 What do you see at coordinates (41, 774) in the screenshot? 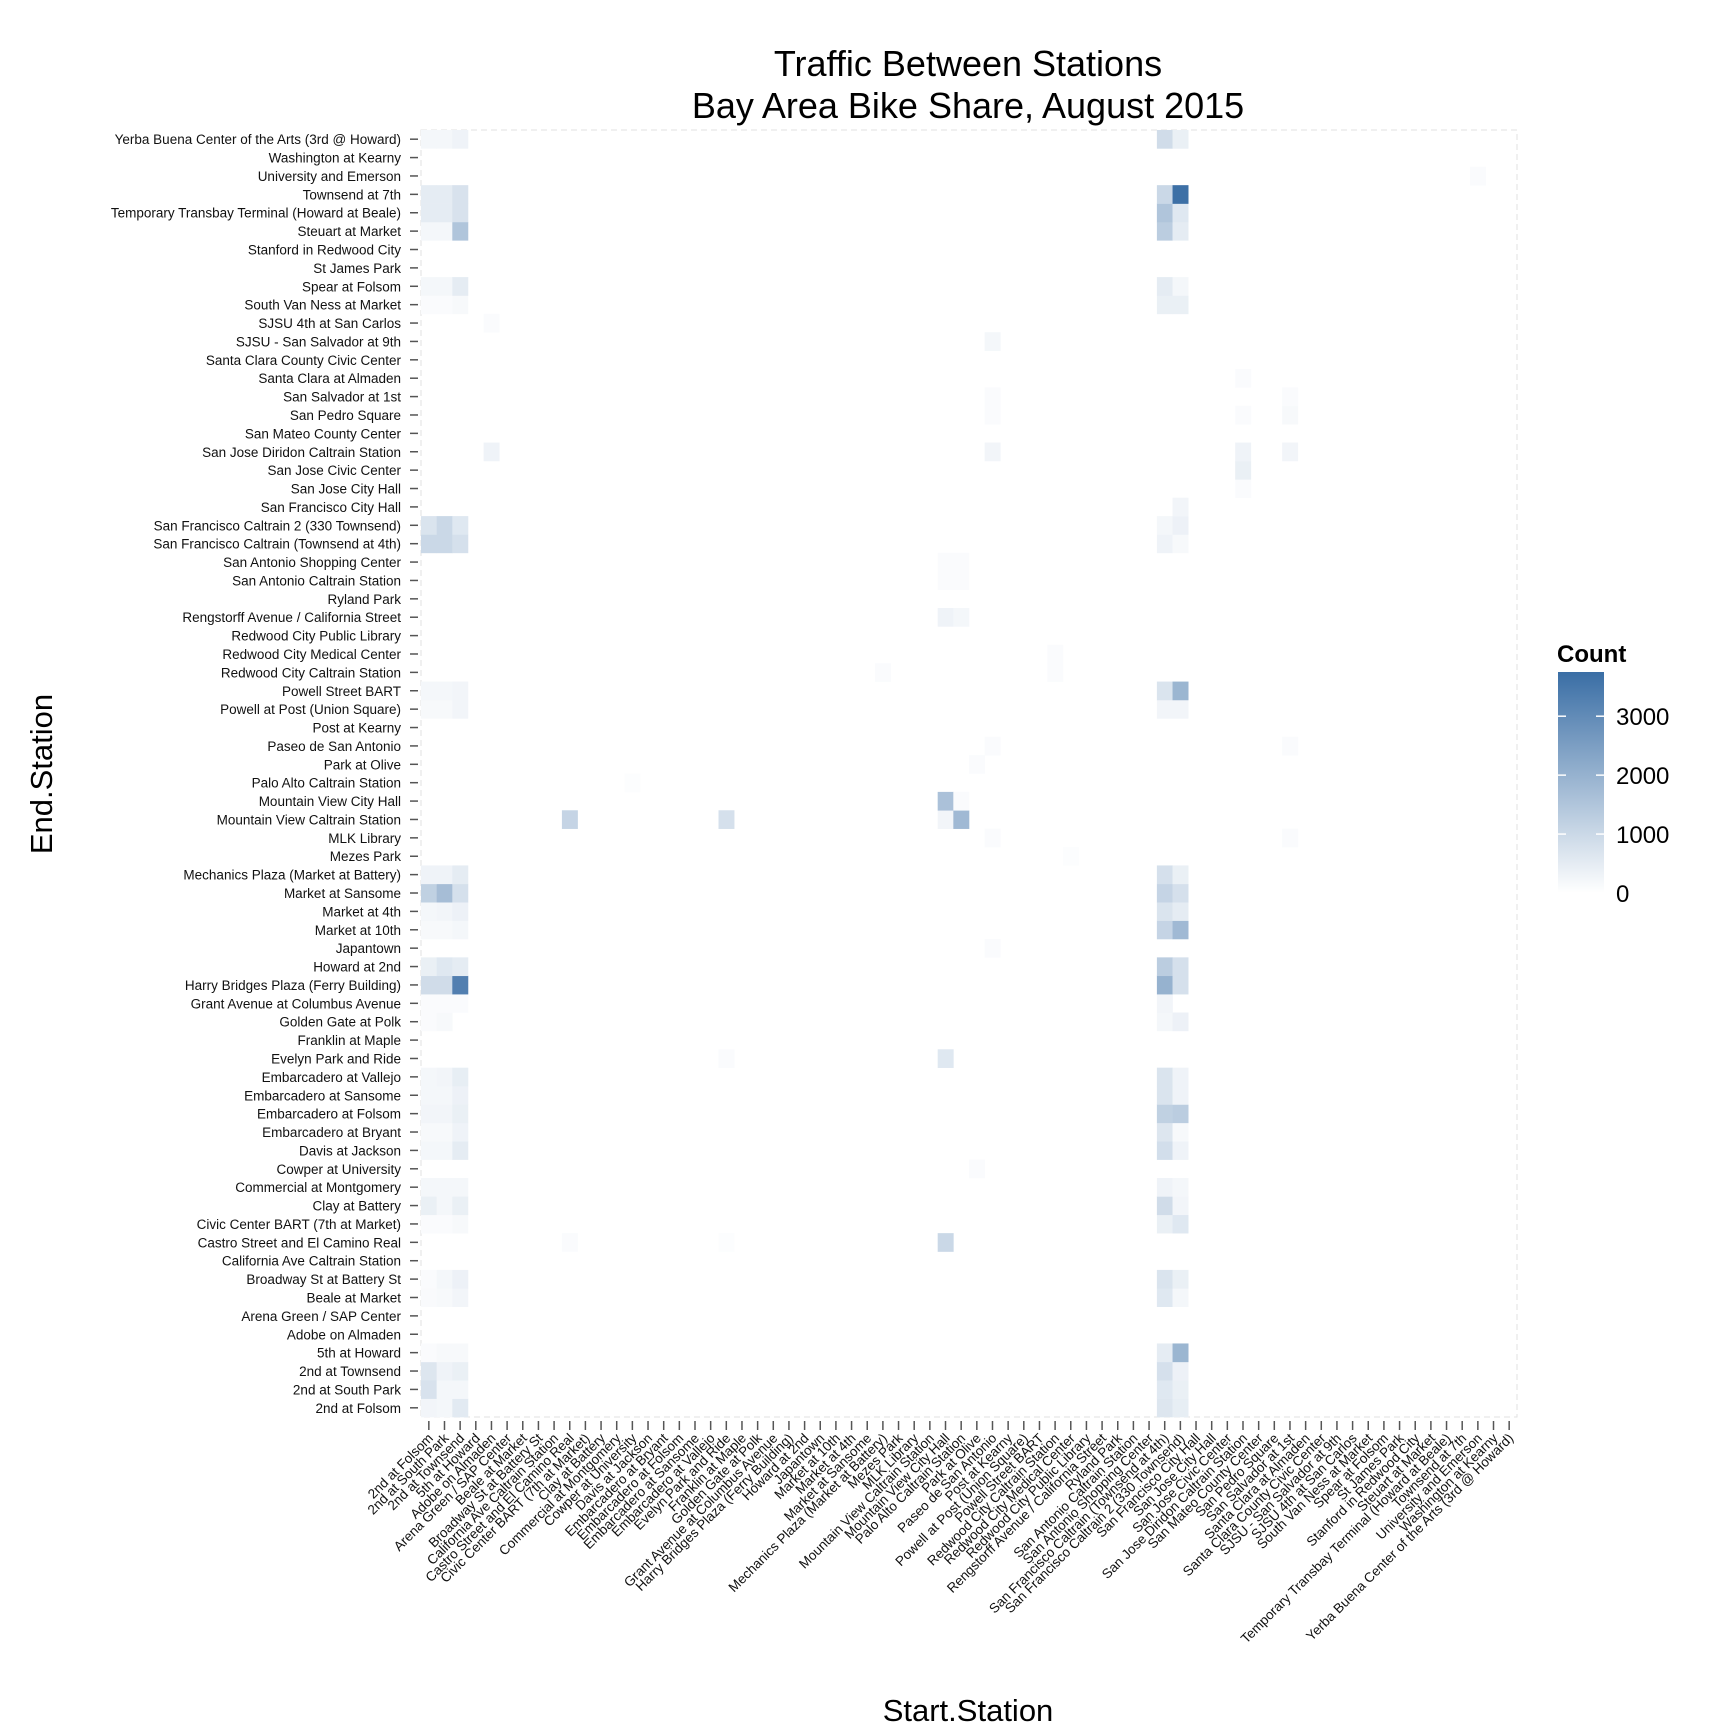
I see `y-axis-title: End.Station` at bounding box center [41, 774].